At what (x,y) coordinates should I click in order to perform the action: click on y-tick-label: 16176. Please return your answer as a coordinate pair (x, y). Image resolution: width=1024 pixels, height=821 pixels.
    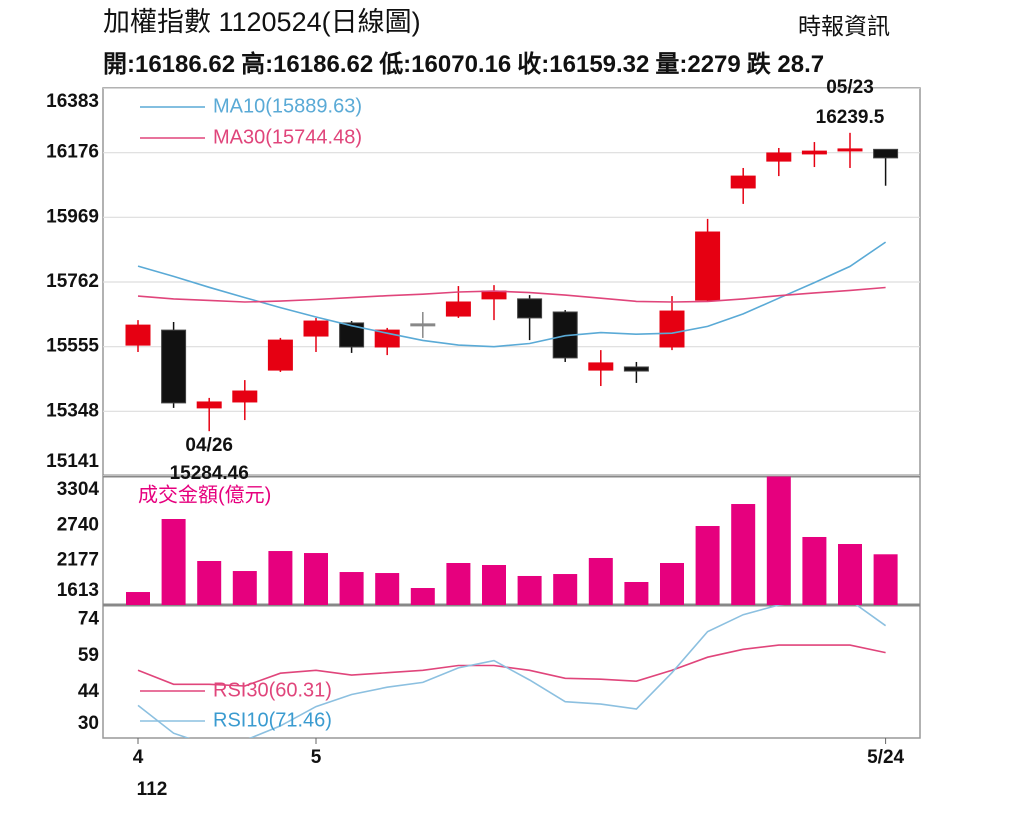
    Looking at the image, I should click on (72, 152).